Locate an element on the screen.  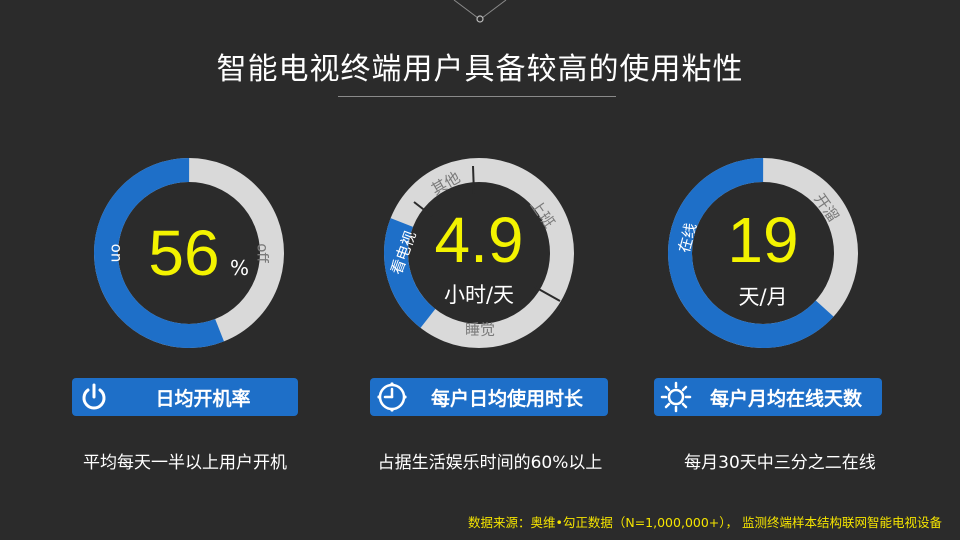
badge-label: 日均开机率 is located at coordinates (203, 398).